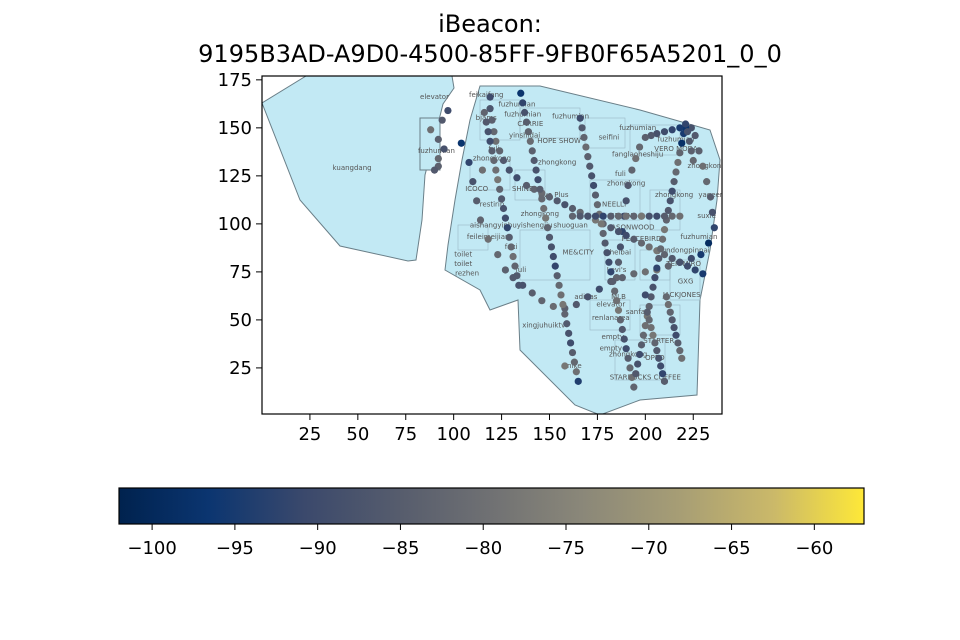 The image size is (960, 640). Describe the element at coordinates (620, 174) in the screenshot. I see `room-label: fuli` at that location.